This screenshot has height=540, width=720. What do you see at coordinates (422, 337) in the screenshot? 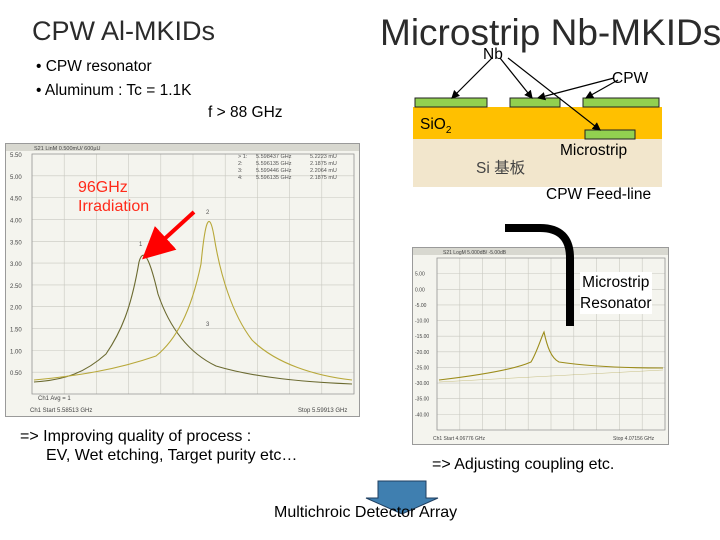
I see `right-ytick-label: -15.00` at bounding box center [422, 337].